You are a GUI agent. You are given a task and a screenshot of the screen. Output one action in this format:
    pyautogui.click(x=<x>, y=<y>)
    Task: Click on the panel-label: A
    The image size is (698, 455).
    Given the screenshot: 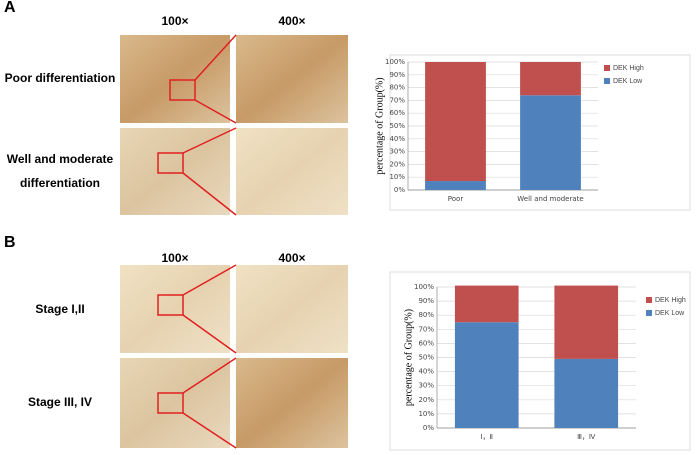 What is the action you would take?
    pyautogui.click(x=10, y=8)
    